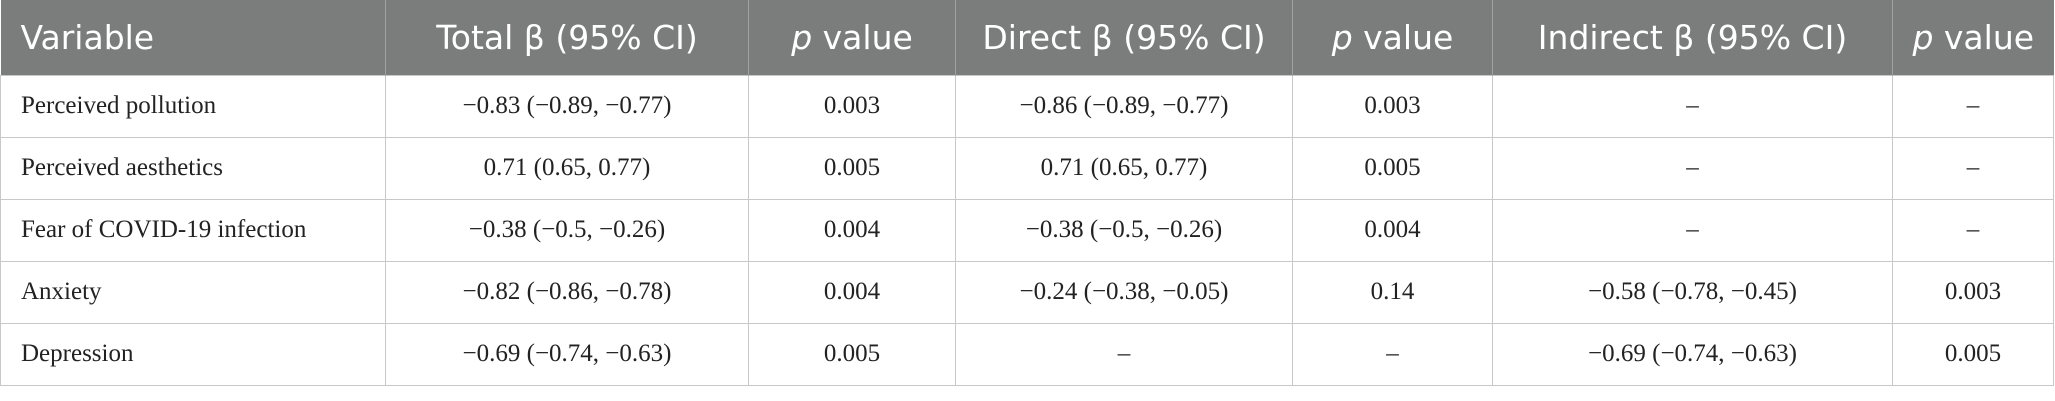 This screenshot has width=2055, height=401. What do you see at coordinates (193, 106) in the screenshot?
I see `cell-variable: Perceived pollution` at bounding box center [193, 106].